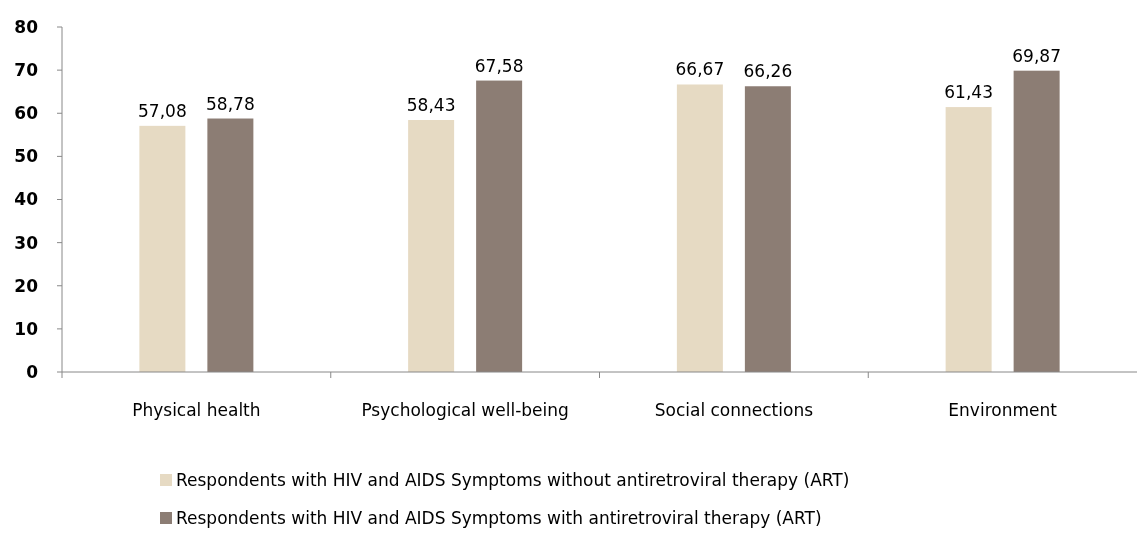 The image size is (1145, 540). Describe the element at coordinates (1003, 410) in the screenshot. I see `x-tick-label: Environment` at that location.